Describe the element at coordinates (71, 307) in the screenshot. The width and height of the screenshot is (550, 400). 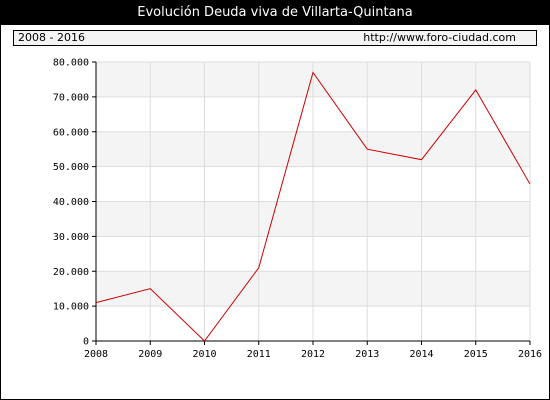
I see `y-tick-label: 10.000` at that location.